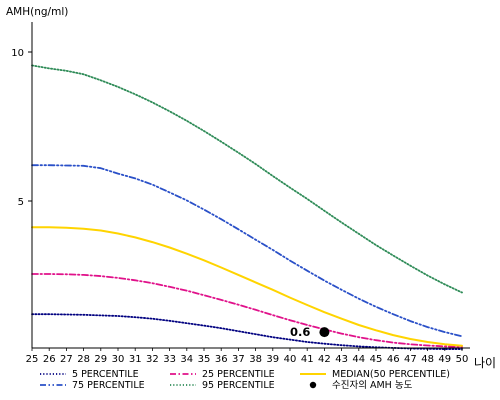 This screenshot has width=500, height=400. Describe the element at coordinates (255, 359) in the screenshot. I see `x-tick-label: 38` at that location.